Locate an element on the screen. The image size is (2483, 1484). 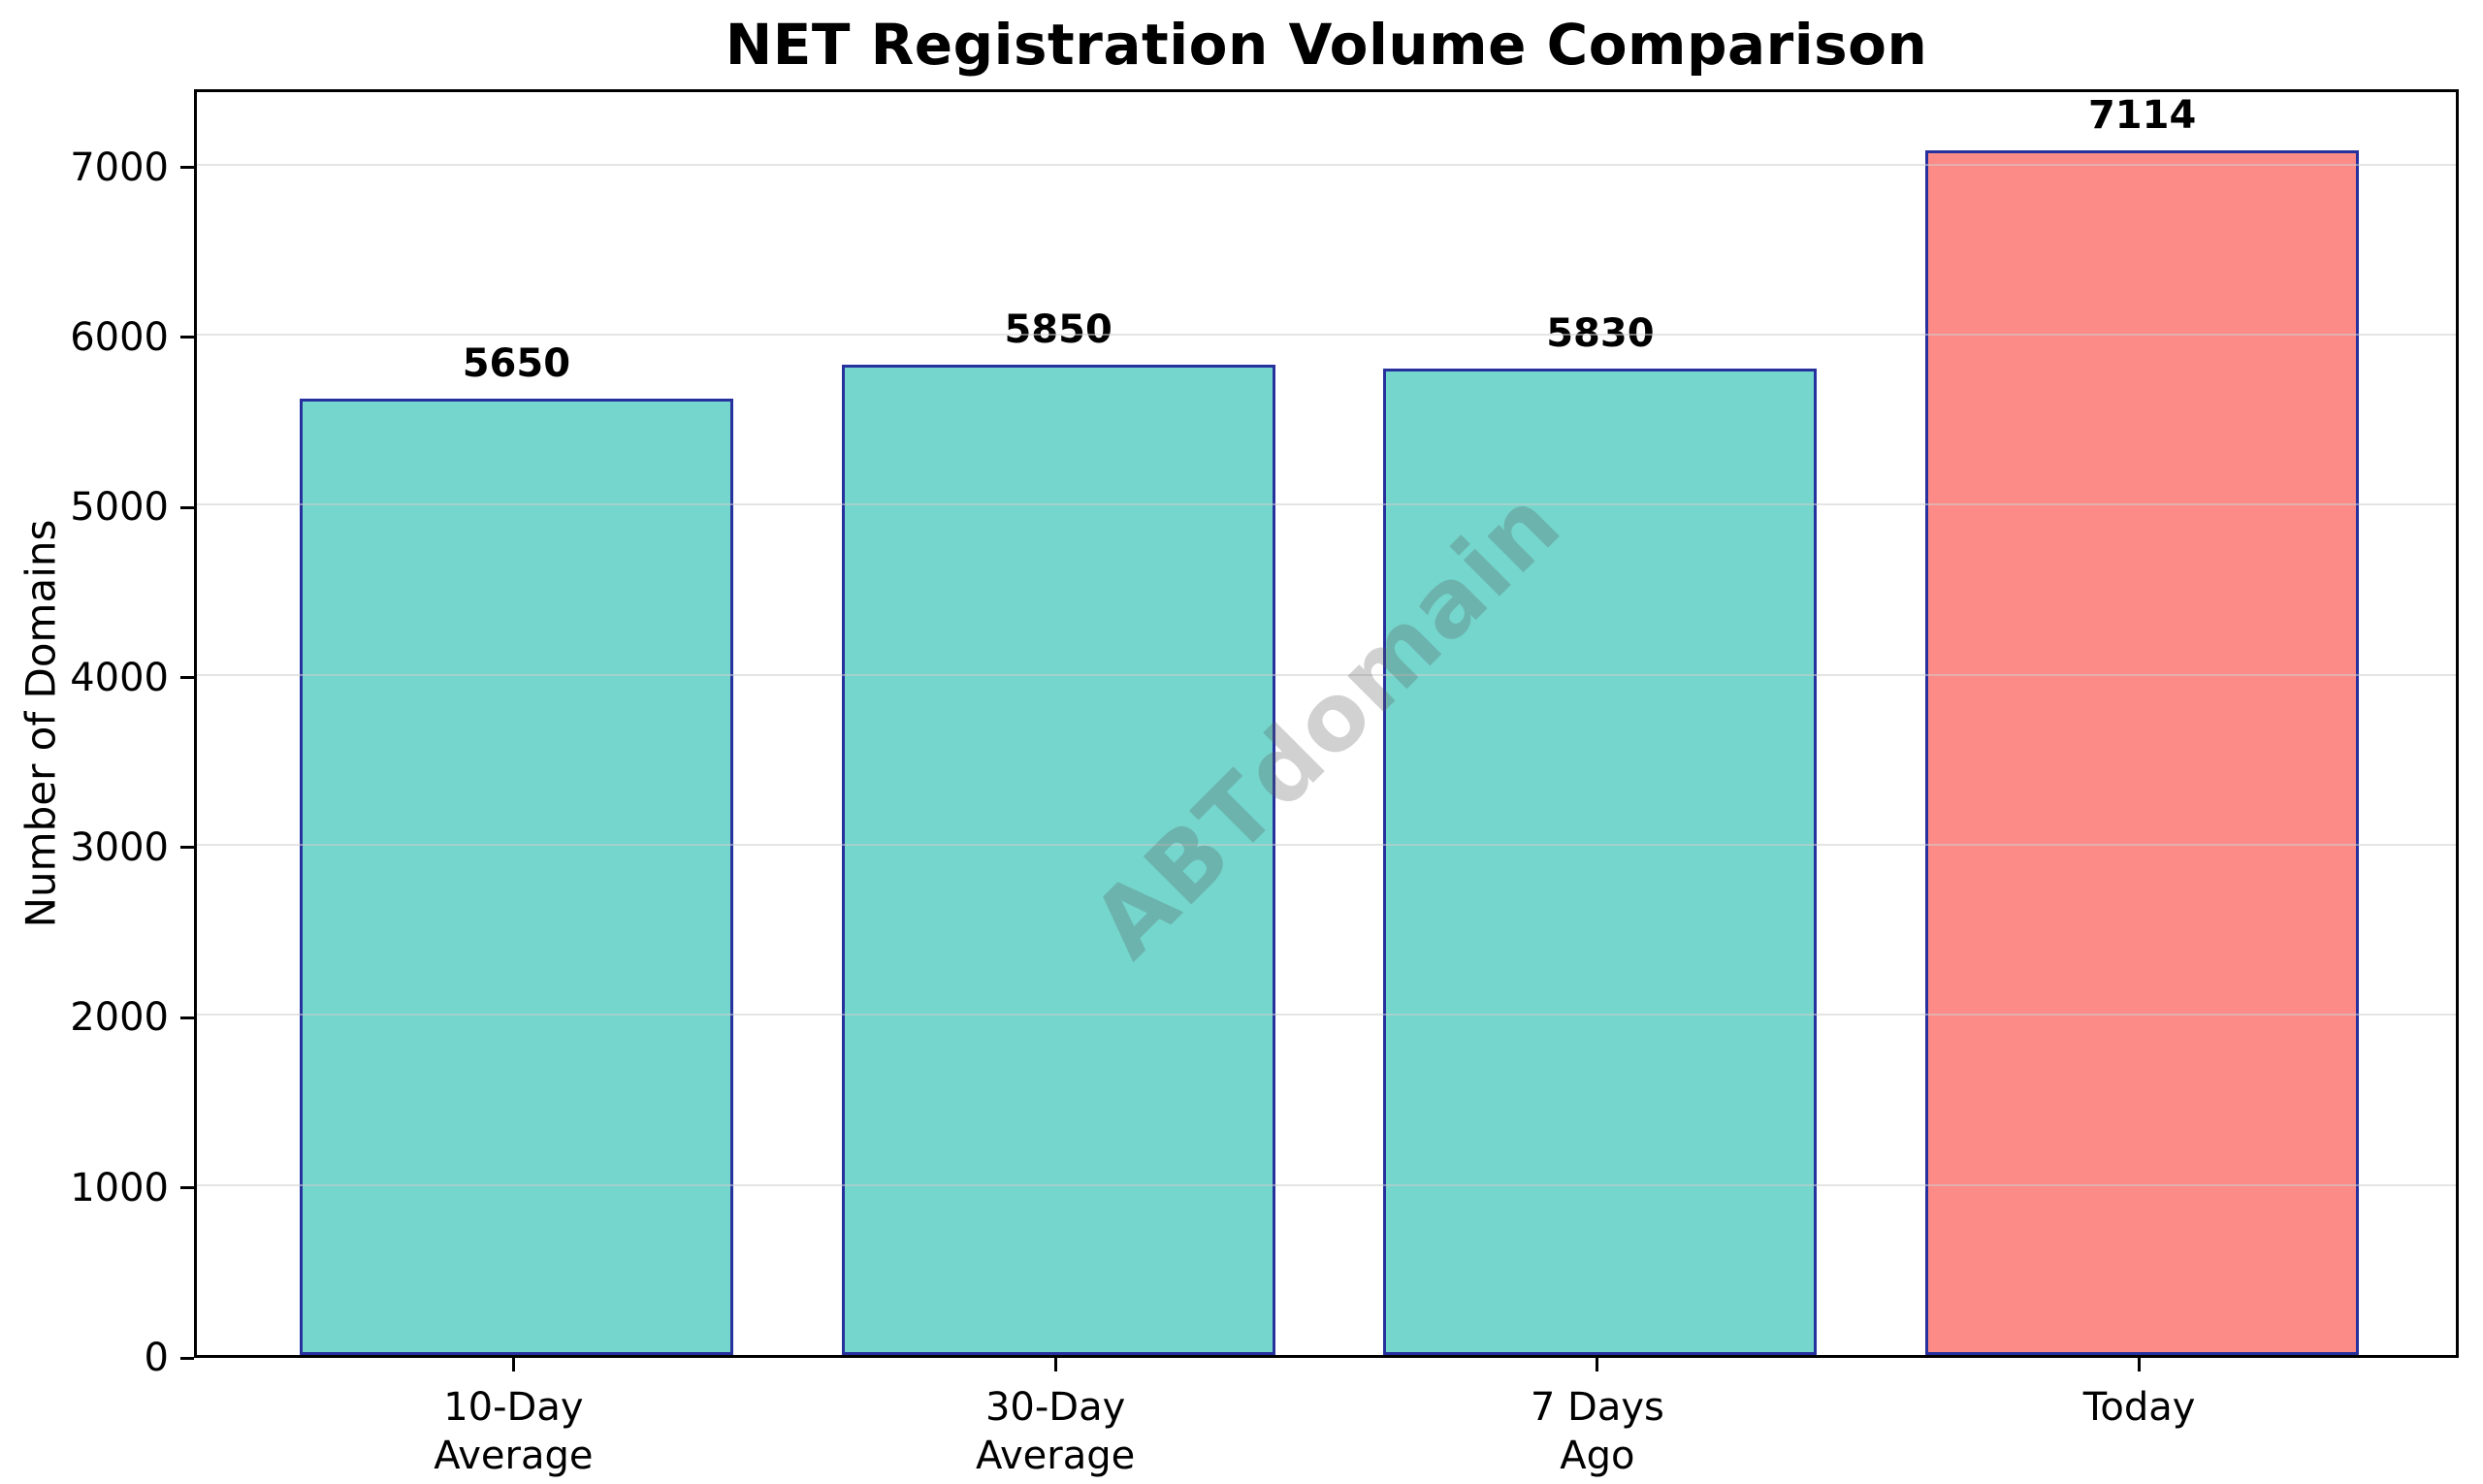
bar-value-label-7-days-ago: 5830 is located at coordinates (1601, 333).